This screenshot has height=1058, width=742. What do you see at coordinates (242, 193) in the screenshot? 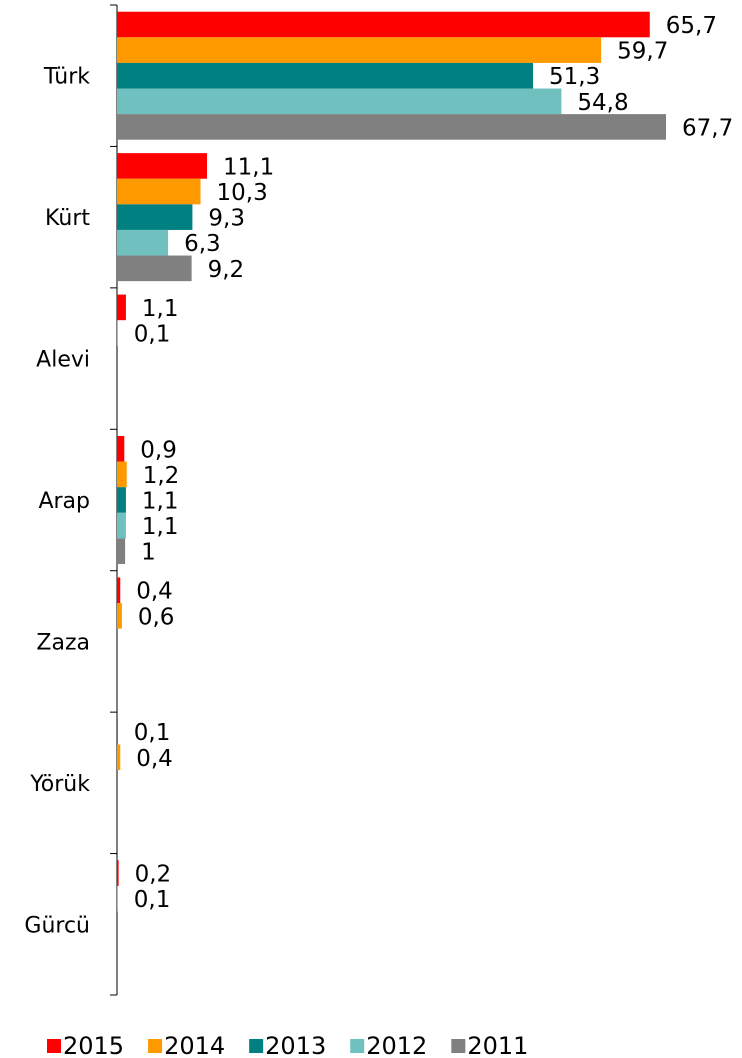
I see `value-label: 10,3` at bounding box center [242, 193].